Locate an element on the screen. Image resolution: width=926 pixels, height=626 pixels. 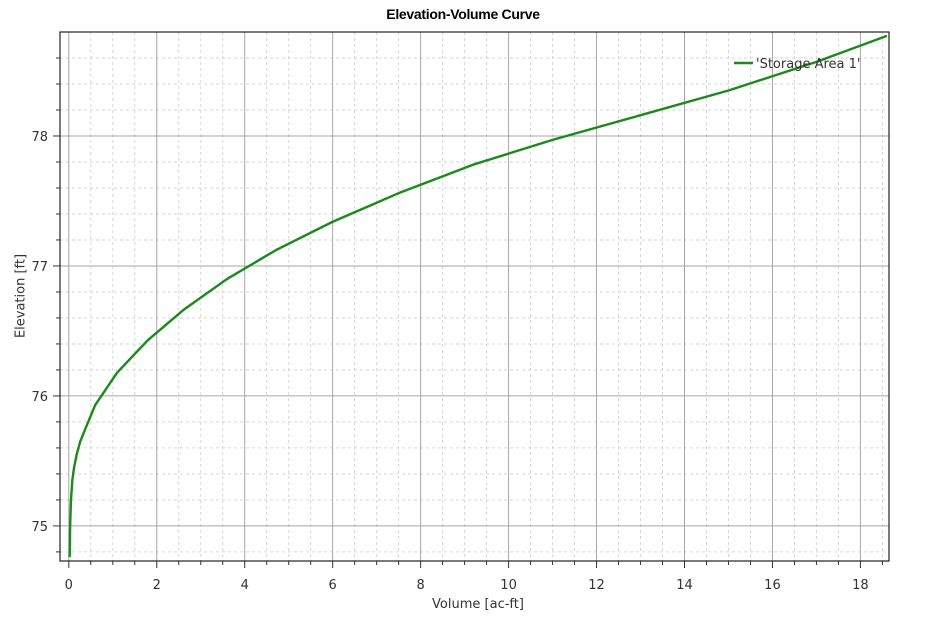
x-tick-label: 8 is located at coordinates (420, 585).